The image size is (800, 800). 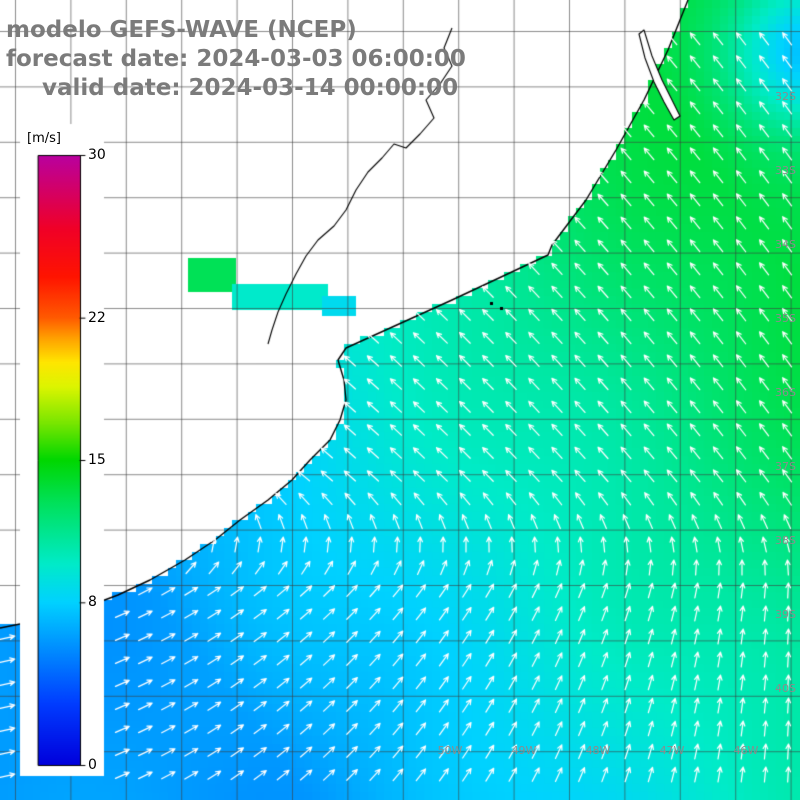 What do you see at coordinates (524, 750) in the screenshot?
I see `longitude-label: 49W` at bounding box center [524, 750].